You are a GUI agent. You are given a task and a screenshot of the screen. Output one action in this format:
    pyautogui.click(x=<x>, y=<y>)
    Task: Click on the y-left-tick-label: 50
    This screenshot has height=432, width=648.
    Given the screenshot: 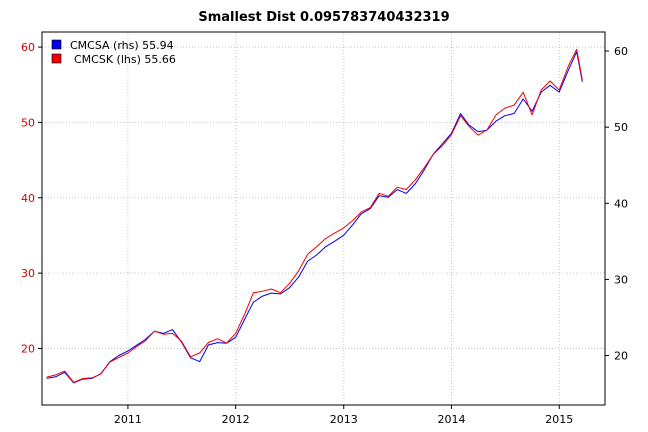 What is the action you would take?
    pyautogui.click(x=28, y=122)
    